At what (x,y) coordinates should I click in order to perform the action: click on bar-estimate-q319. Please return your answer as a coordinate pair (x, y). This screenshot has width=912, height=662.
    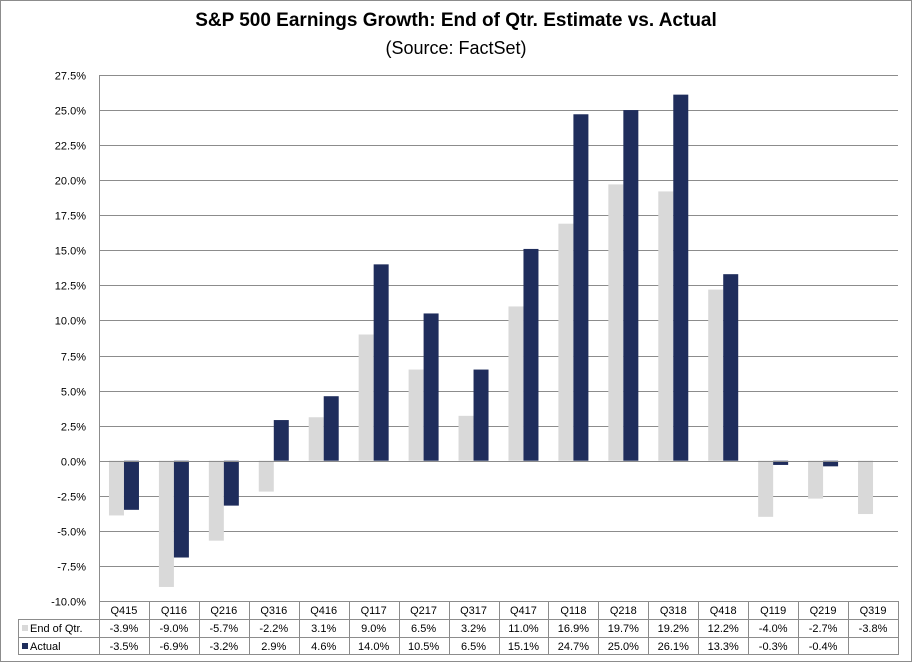
    Looking at the image, I should click on (866, 487).